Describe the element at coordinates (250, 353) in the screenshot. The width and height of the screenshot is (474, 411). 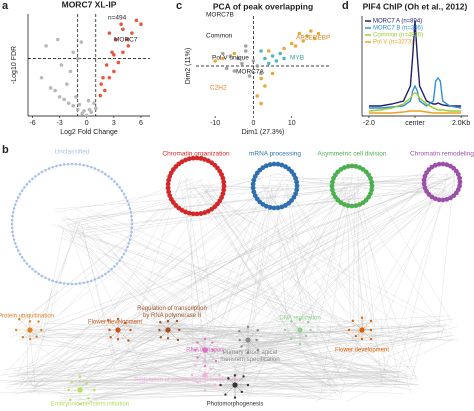
I see `cluster-label: Primary shoot apical` at that location.